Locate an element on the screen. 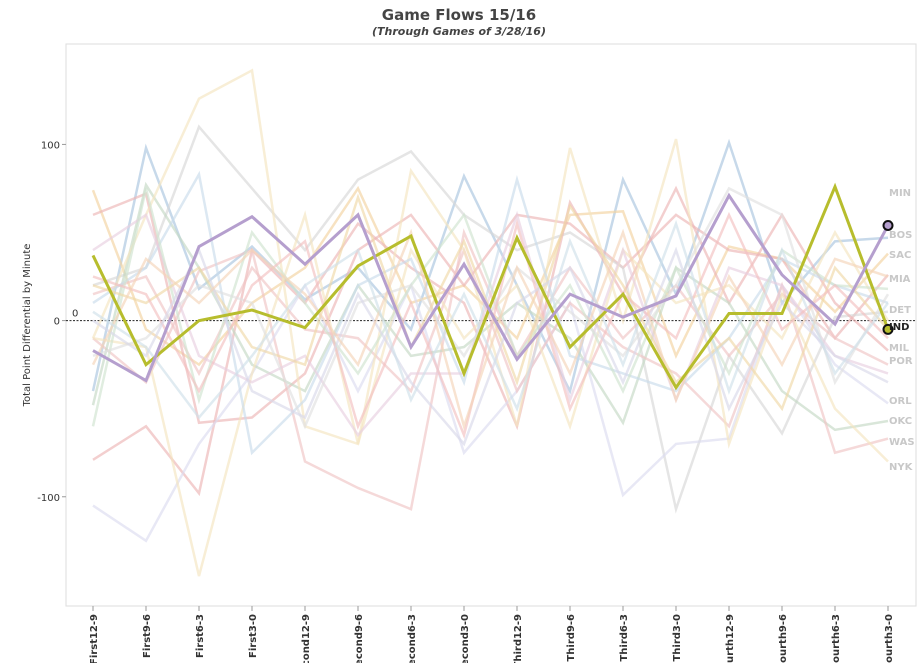 The width and height of the screenshot is (918, 663). series-label-nyk: NYK is located at coordinates (901, 467).